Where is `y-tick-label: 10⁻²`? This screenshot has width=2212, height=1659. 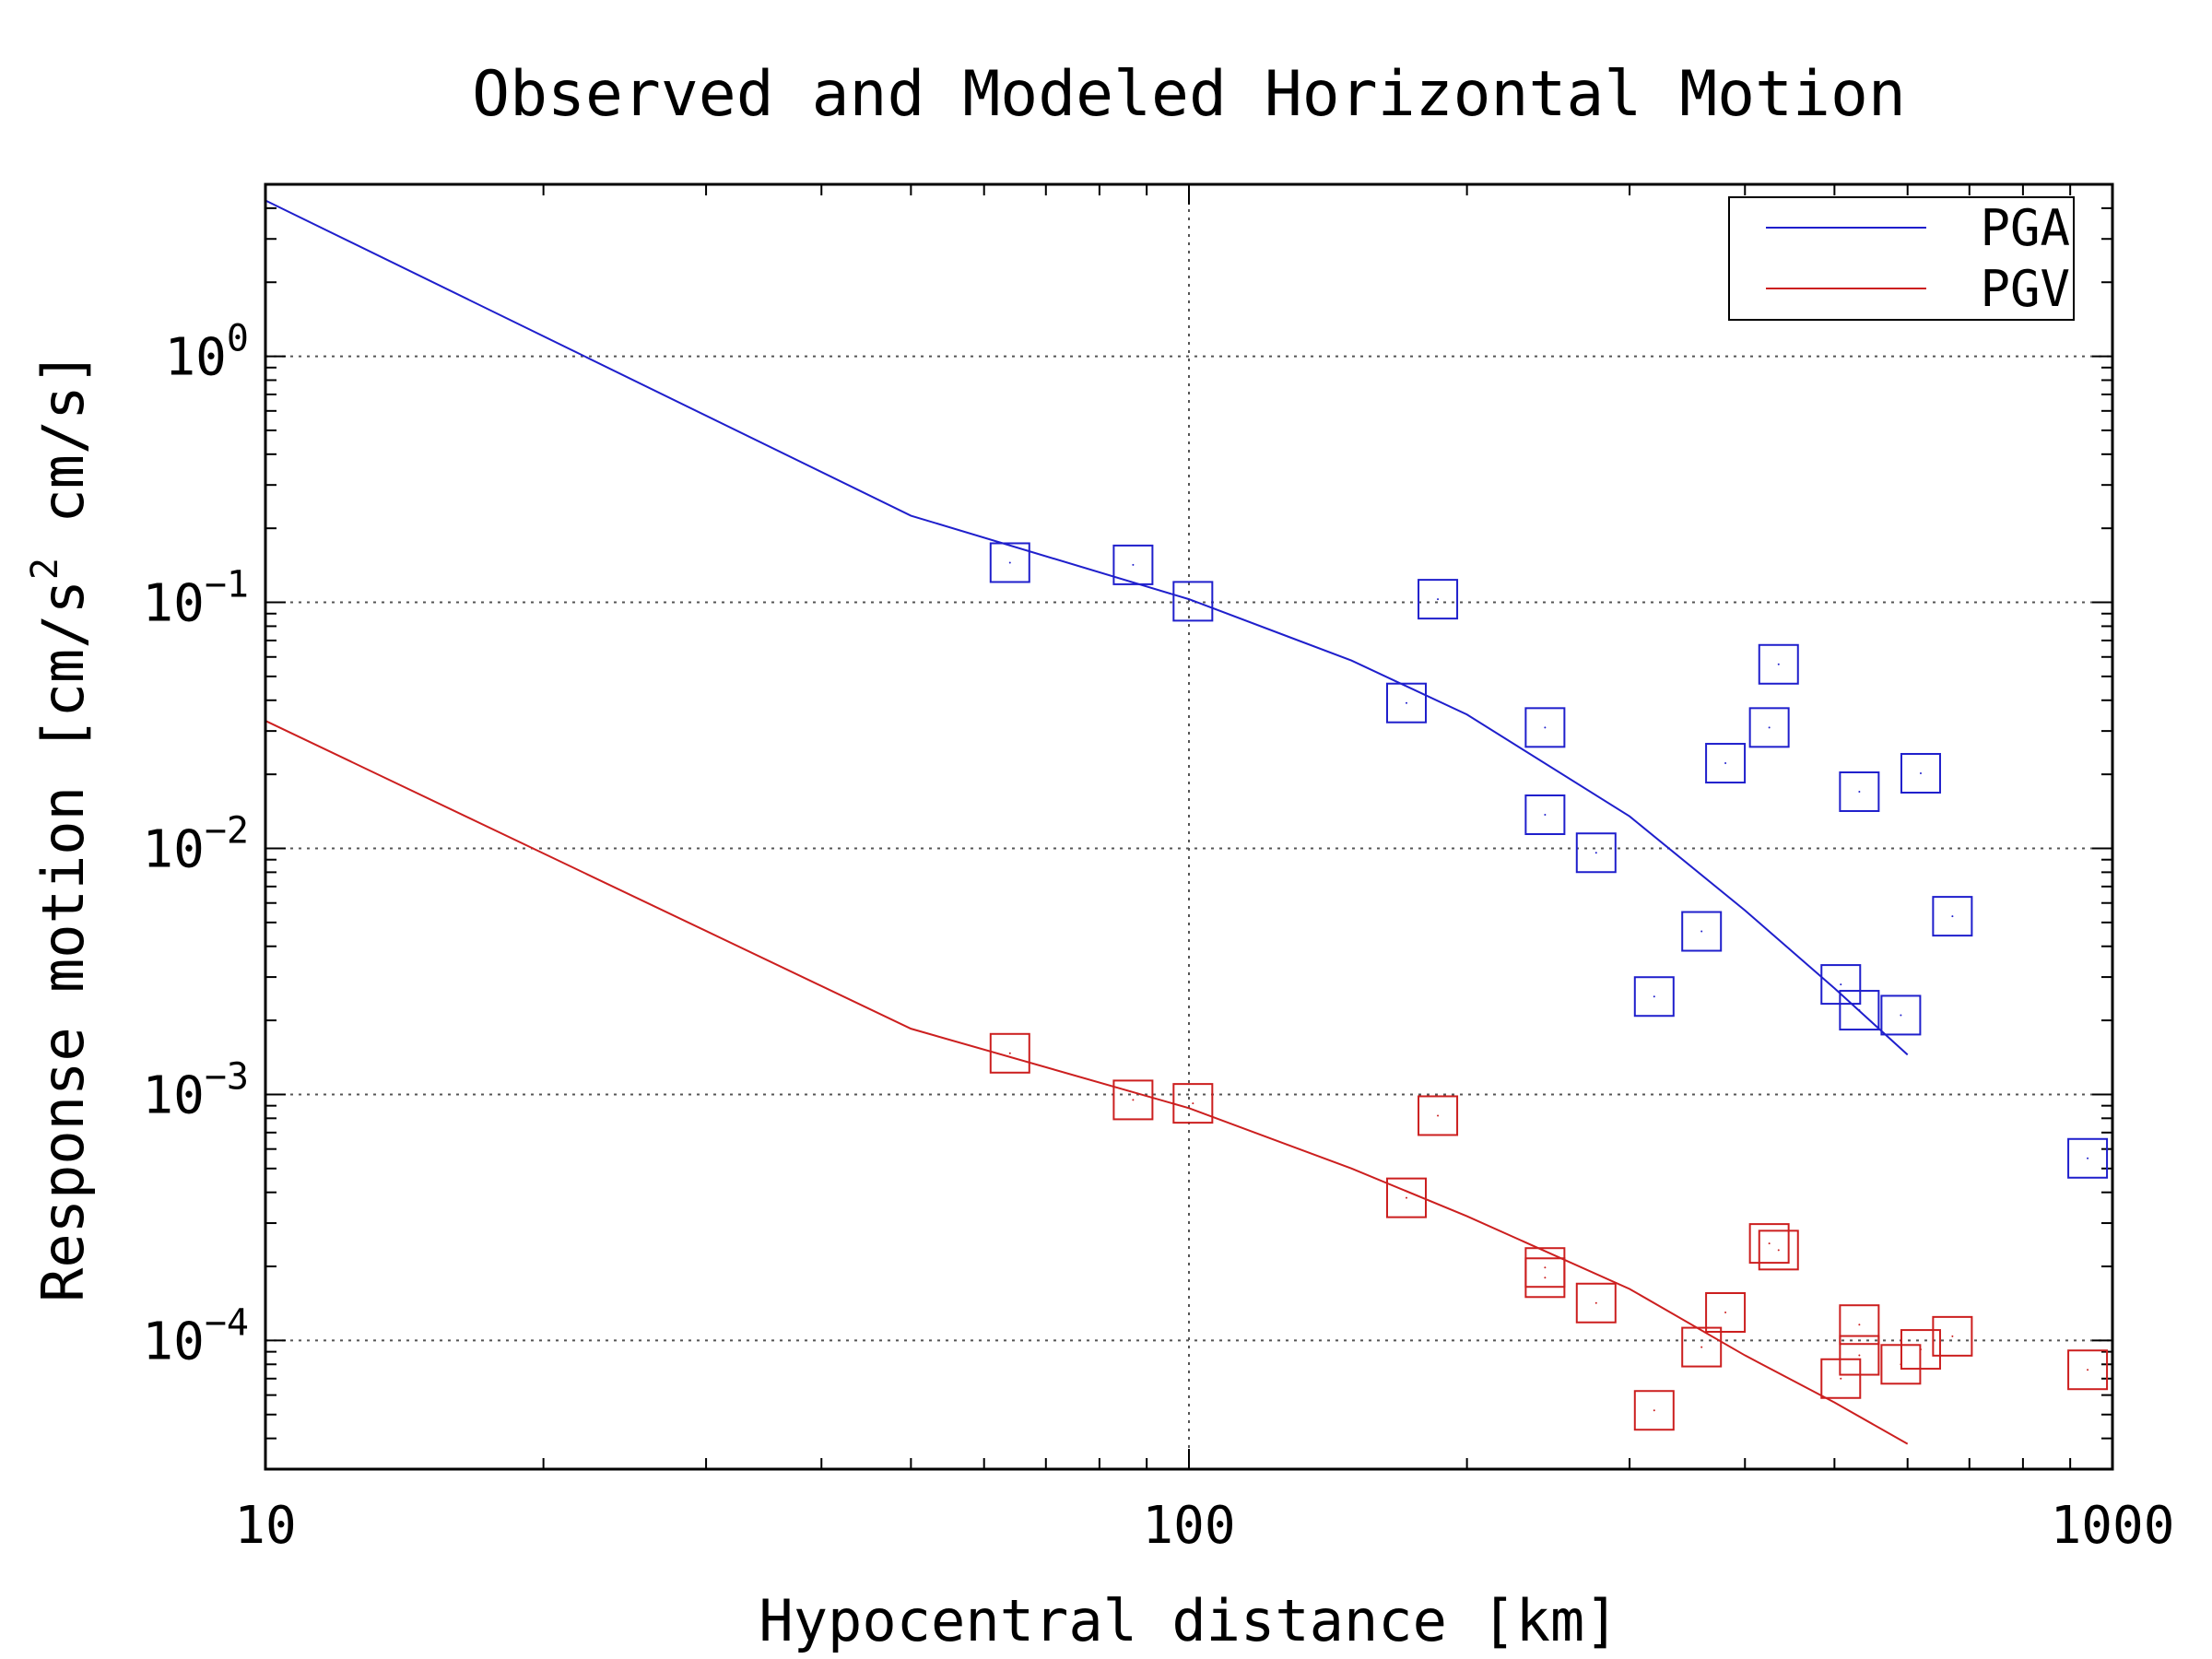
y-tick-label: 10⁻² is located at coordinates (195, 845).